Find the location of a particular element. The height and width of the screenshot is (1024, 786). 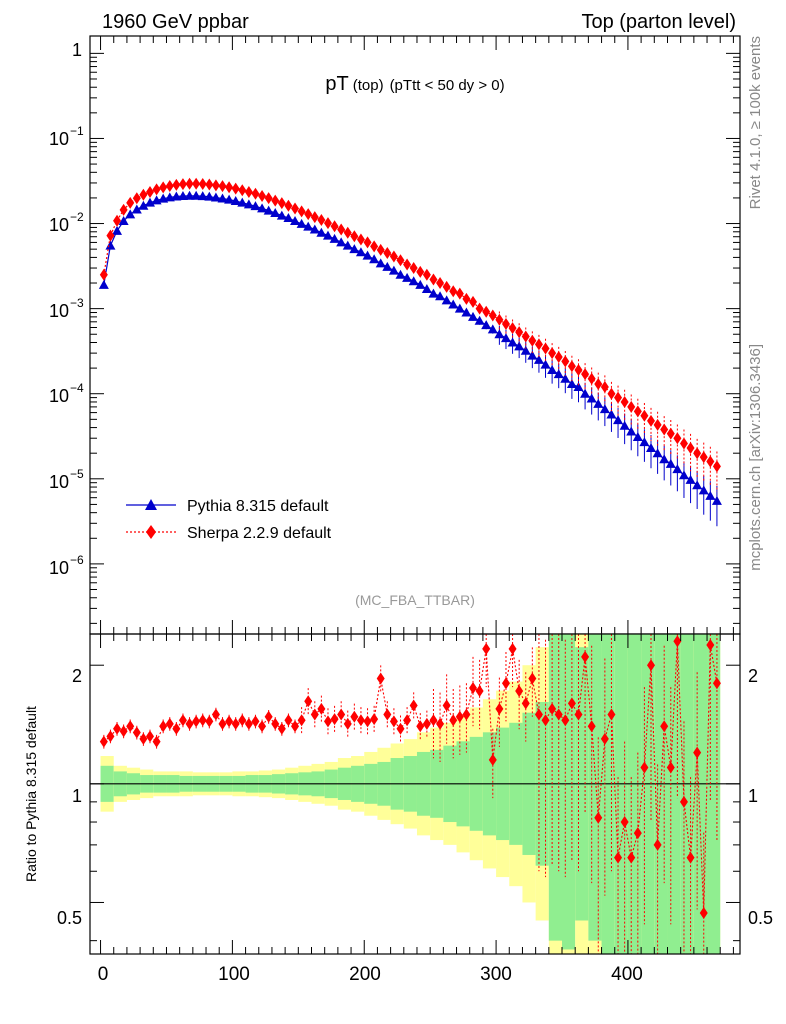

y-tick-label-10m2: 10 is located at coordinates (59, 225).